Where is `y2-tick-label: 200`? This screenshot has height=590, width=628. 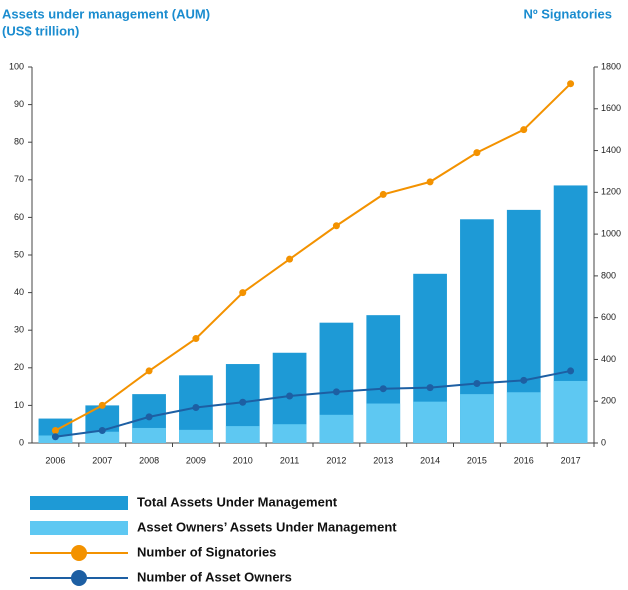
y2-tick-label: 200 is located at coordinates (608, 401).